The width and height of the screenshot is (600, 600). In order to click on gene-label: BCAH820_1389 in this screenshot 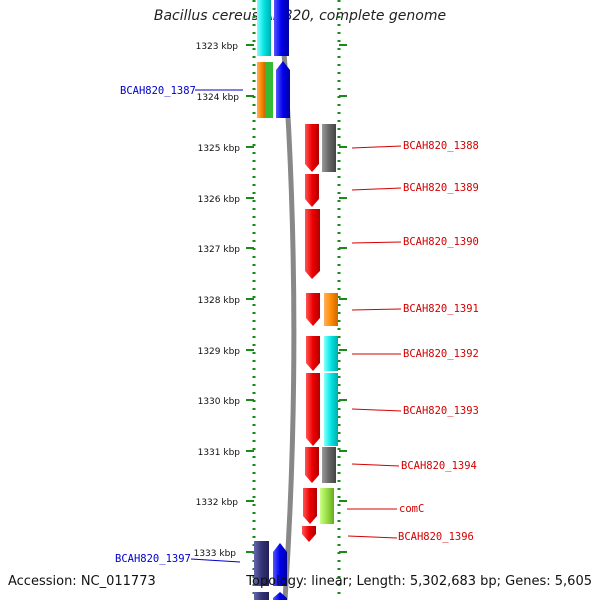, I will do `click(441, 188)`.